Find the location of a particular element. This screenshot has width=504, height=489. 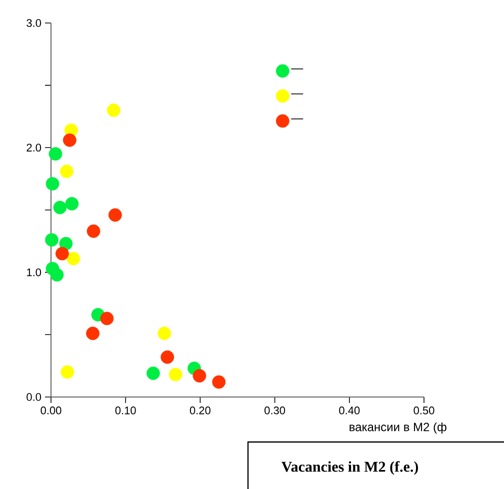

y-tick-label: 2.0 is located at coordinates (34, 148).